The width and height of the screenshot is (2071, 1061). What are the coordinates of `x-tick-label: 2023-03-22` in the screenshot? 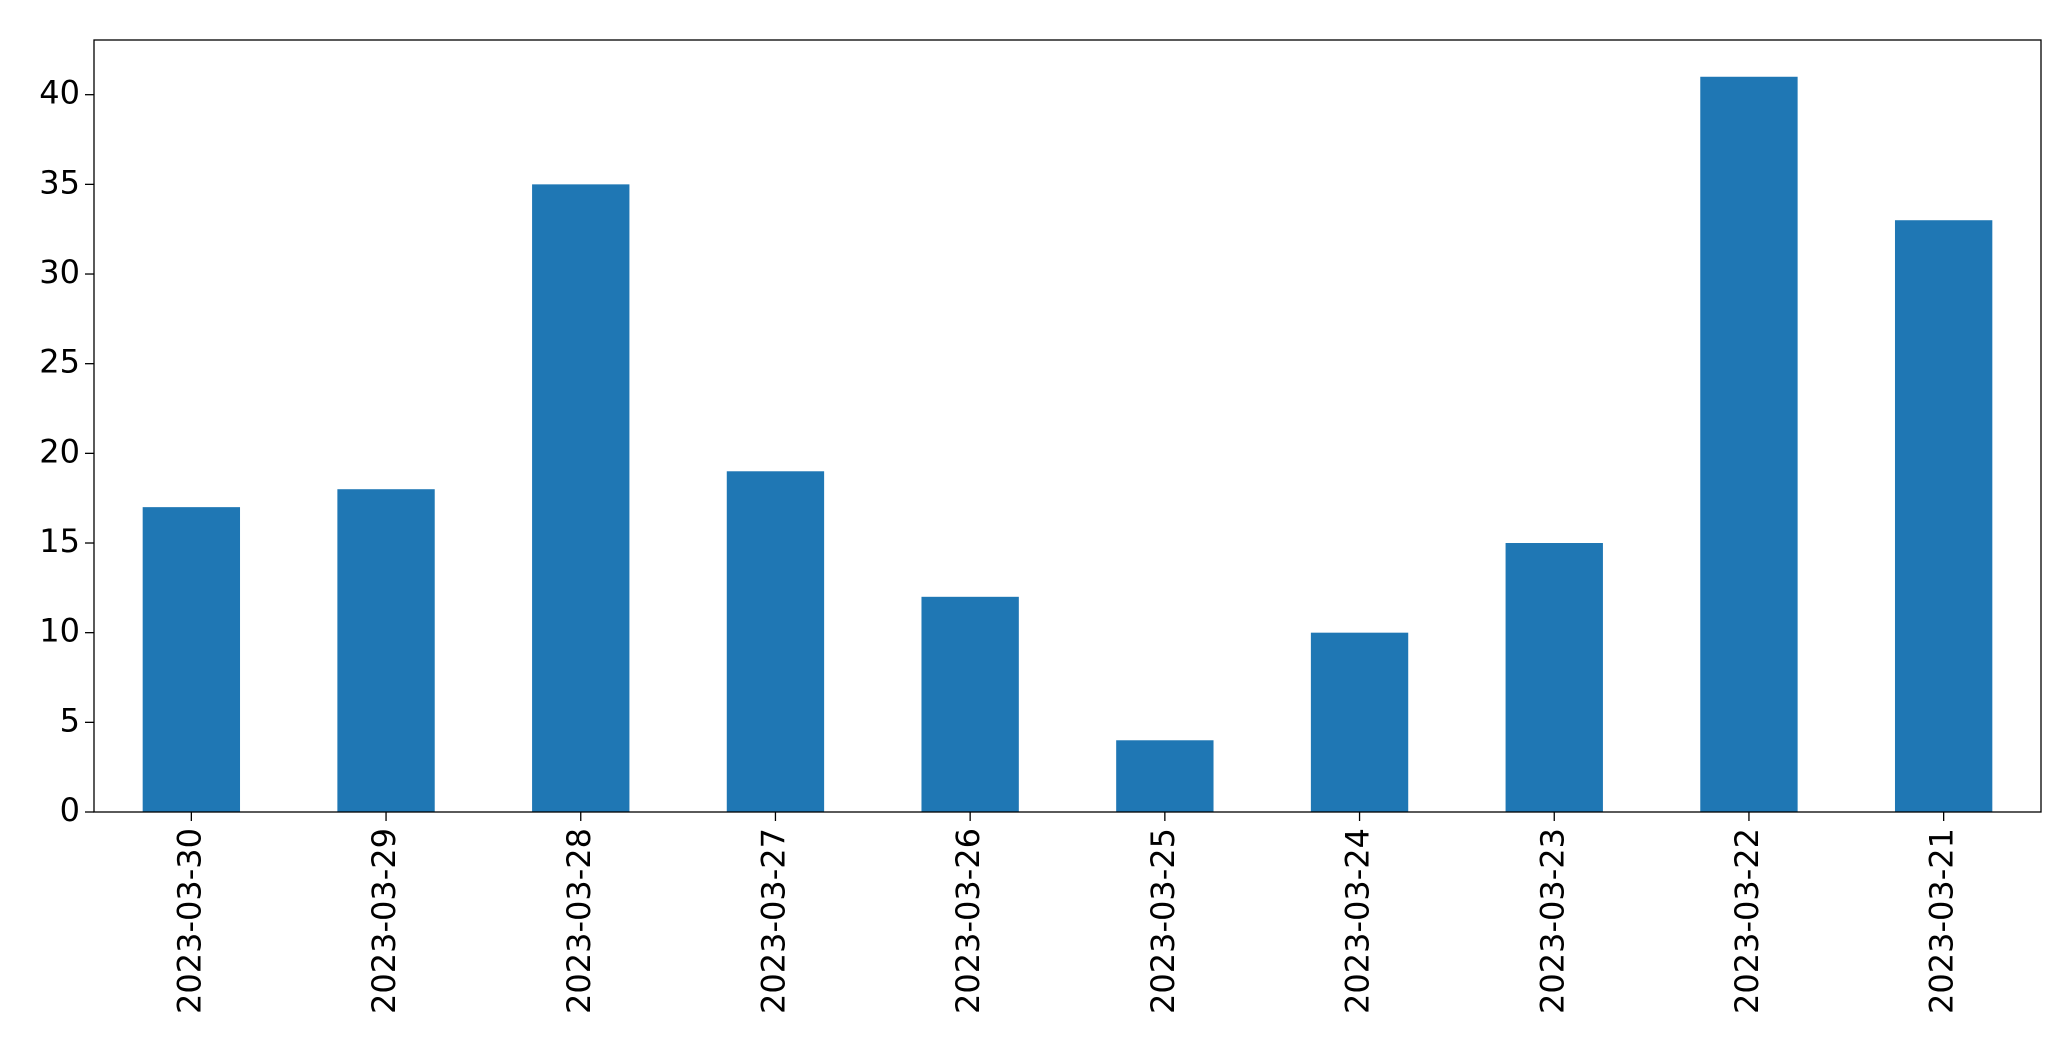 It's located at (1747, 921).